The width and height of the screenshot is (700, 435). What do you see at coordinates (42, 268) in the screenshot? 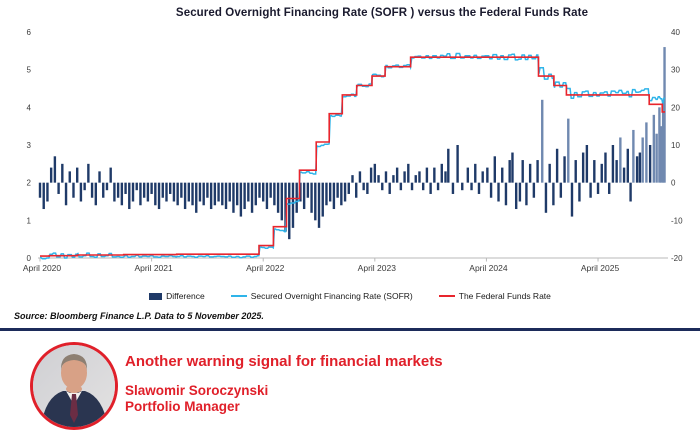
I see `svg-text: April 2020` at bounding box center [42, 268].